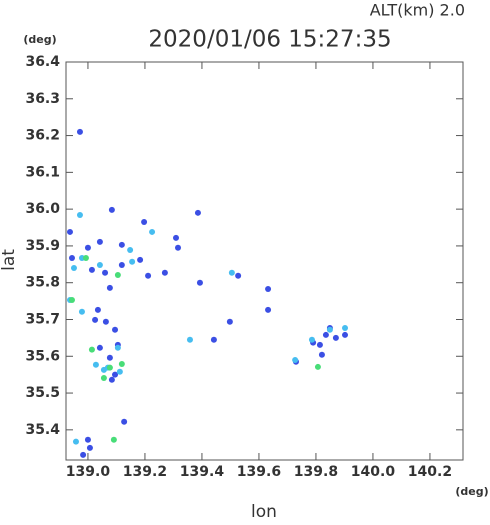 This screenshot has height=525, width=490. Describe the element at coordinates (42, 172) in the screenshot. I see `y-tick-label: 36.1` at that location.